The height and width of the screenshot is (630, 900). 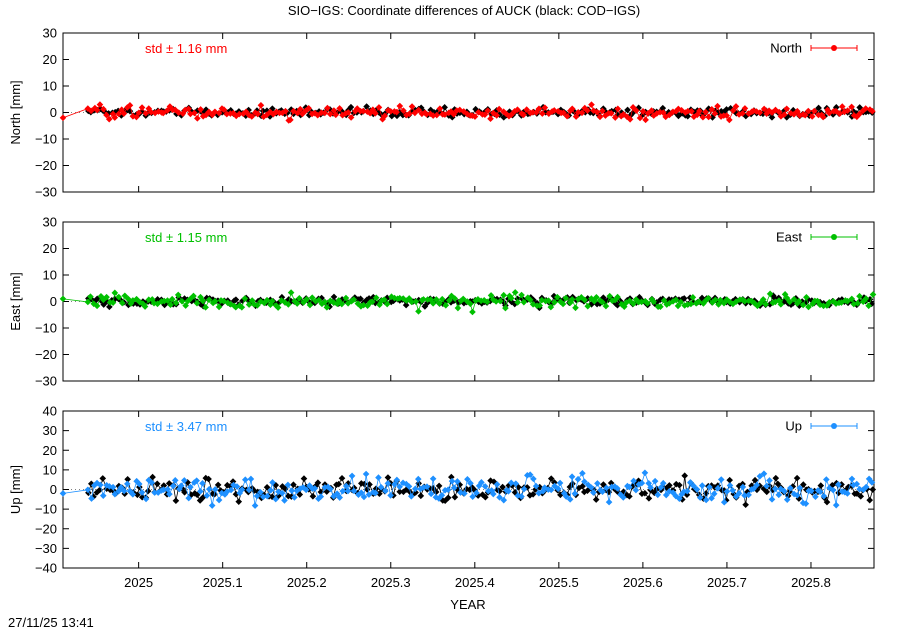 I want to click on y-tick-label: −10, so click(x=46, y=139).